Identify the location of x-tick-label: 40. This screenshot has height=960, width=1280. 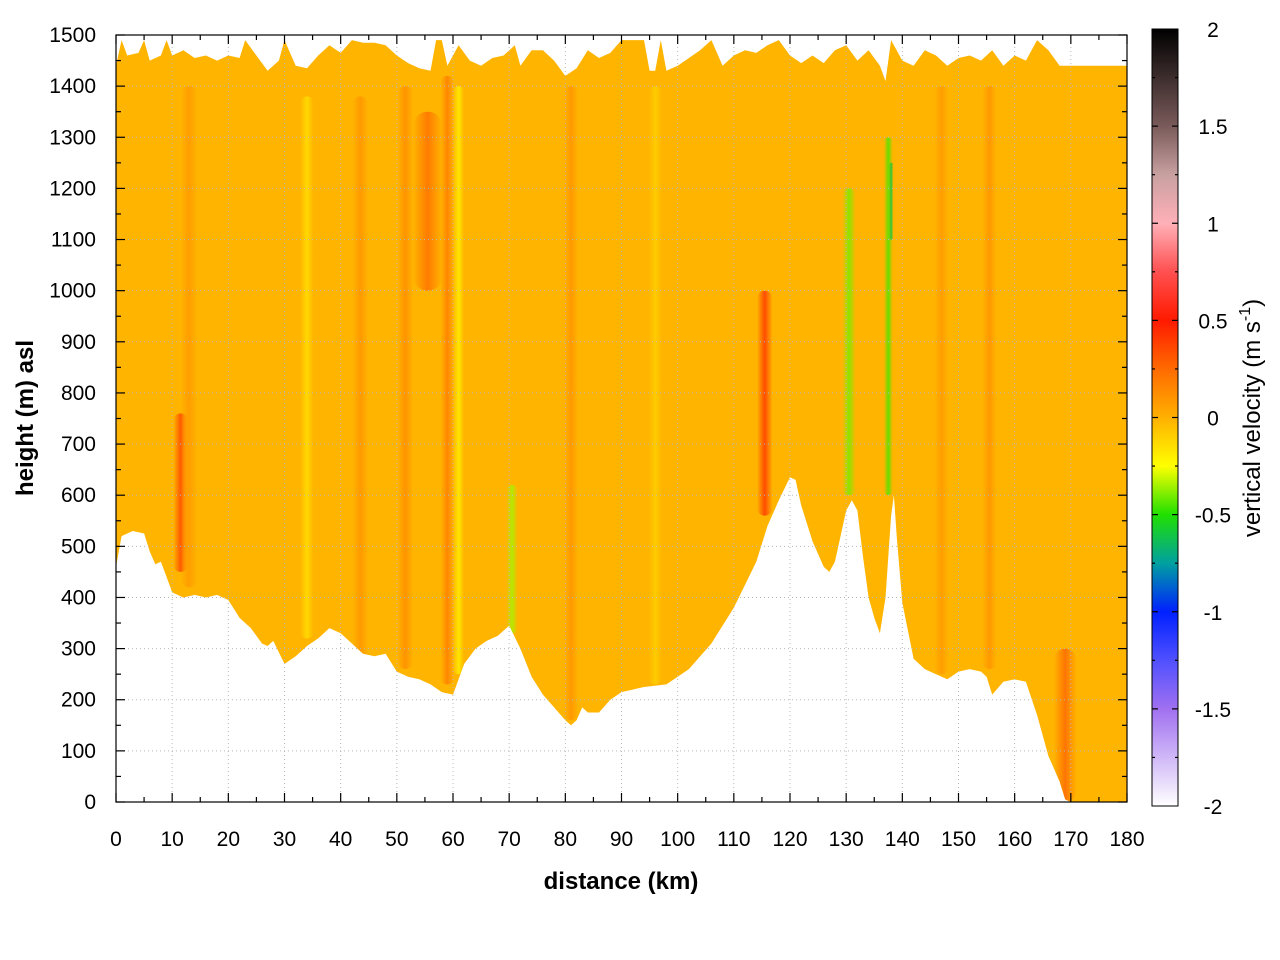
(340, 839).